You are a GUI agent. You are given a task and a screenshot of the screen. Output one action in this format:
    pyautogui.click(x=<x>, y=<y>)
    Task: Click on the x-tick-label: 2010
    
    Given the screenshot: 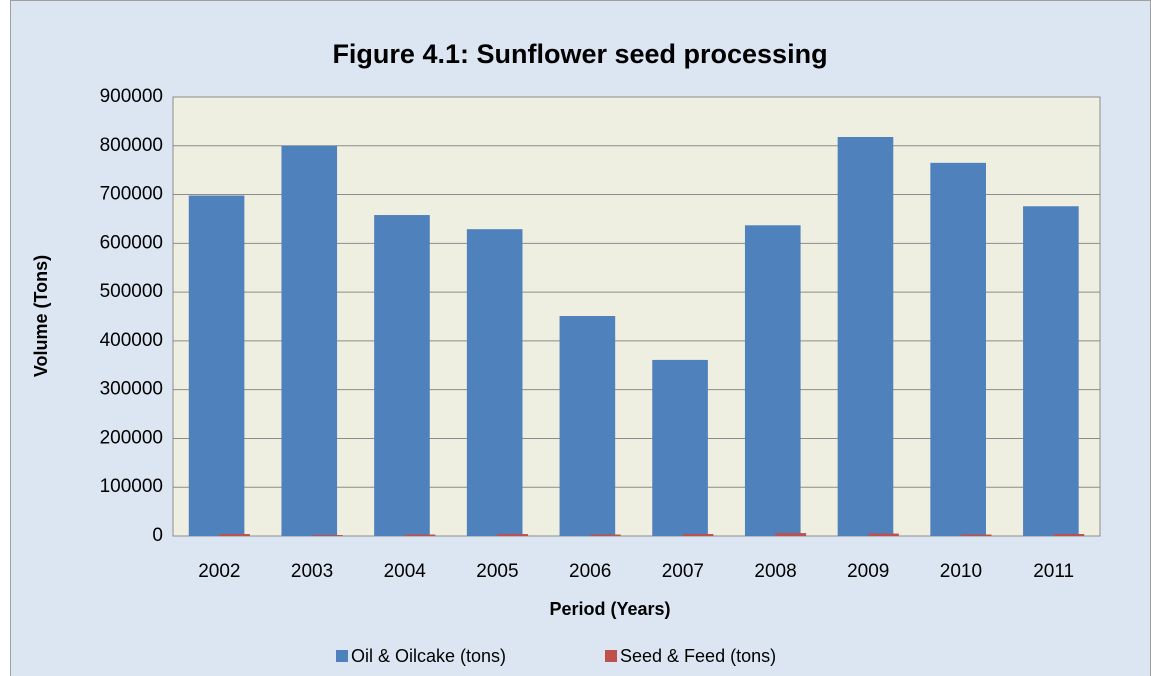 What is the action you would take?
    pyautogui.click(x=961, y=571)
    